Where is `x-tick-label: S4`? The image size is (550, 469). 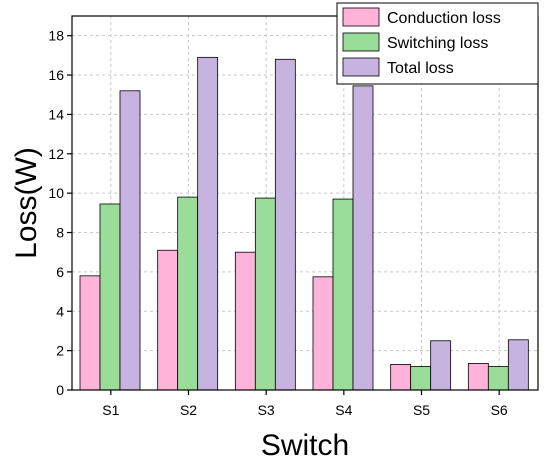
x-tick-label: S4 is located at coordinates (343, 410).